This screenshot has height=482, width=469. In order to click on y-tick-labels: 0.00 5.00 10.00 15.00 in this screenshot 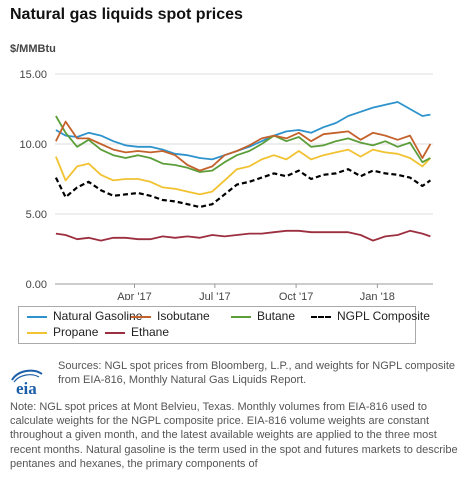, I will do `click(33, 180)`.